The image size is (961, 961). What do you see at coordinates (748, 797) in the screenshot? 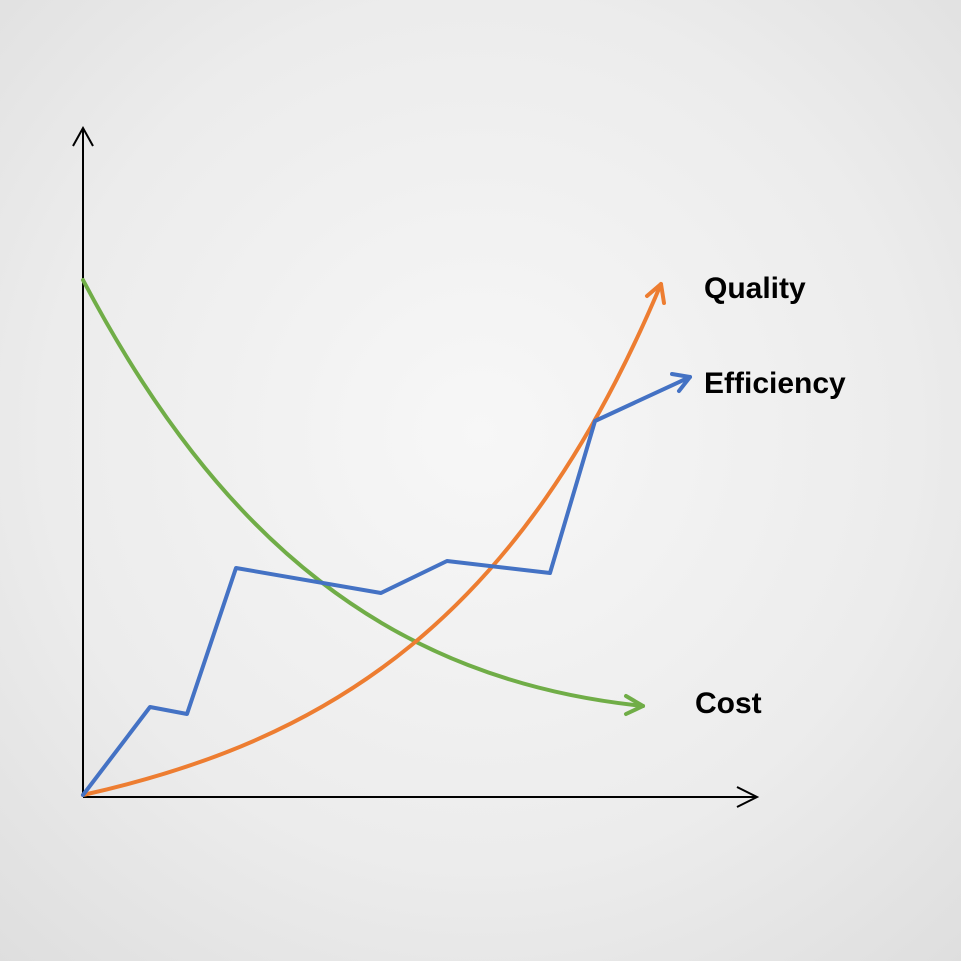
I see `x-axis-arrow` at bounding box center [748, 797].